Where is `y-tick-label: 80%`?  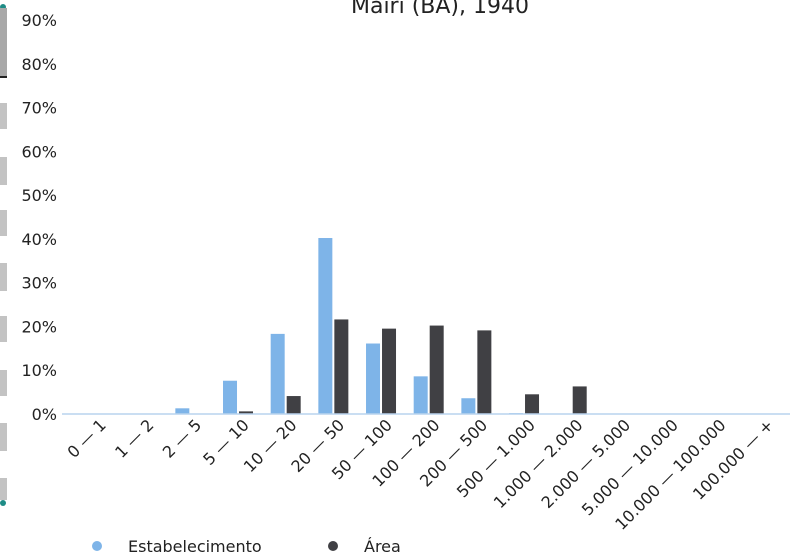 y-tick-label: 80% is located at coordinates (39, 64).